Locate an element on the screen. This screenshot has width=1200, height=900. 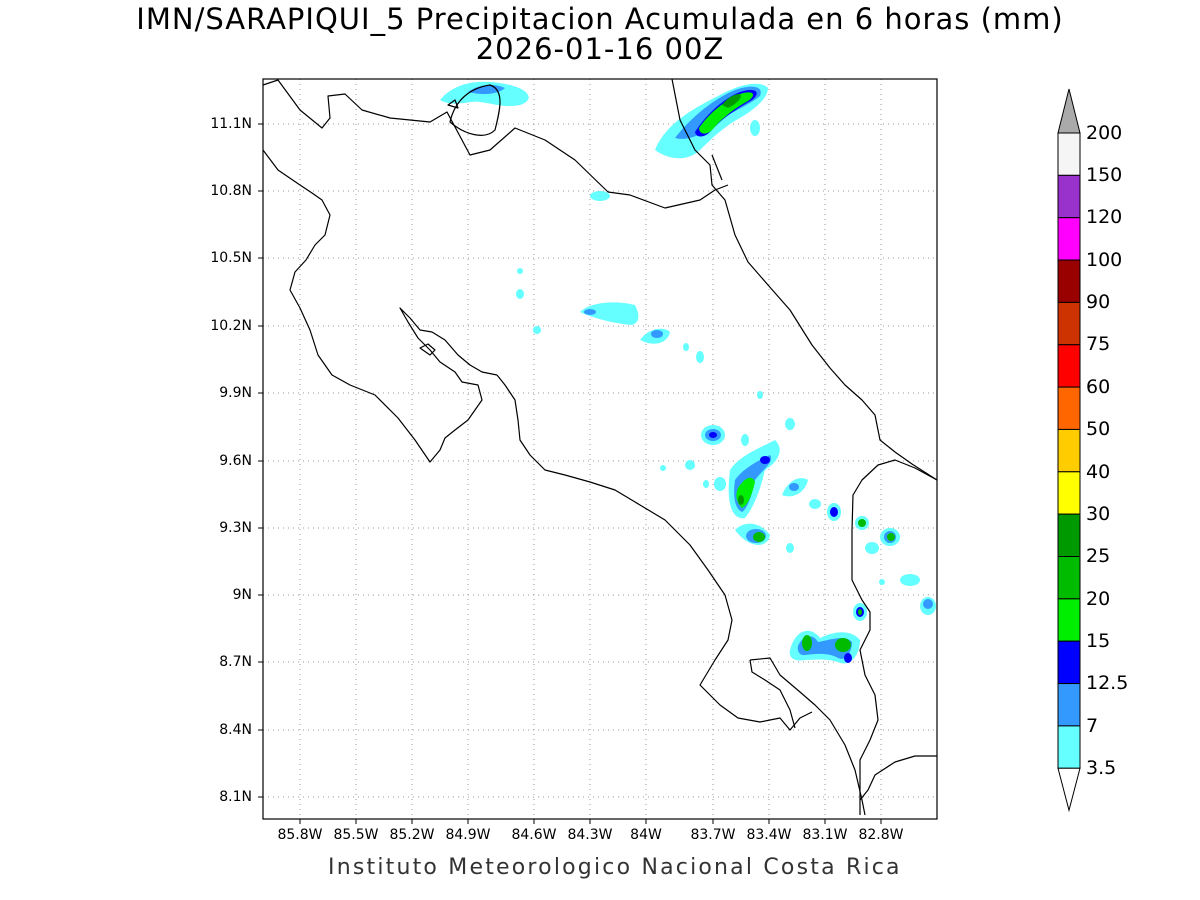
lat-label: 9.3N is located at coordinates (235, 528).